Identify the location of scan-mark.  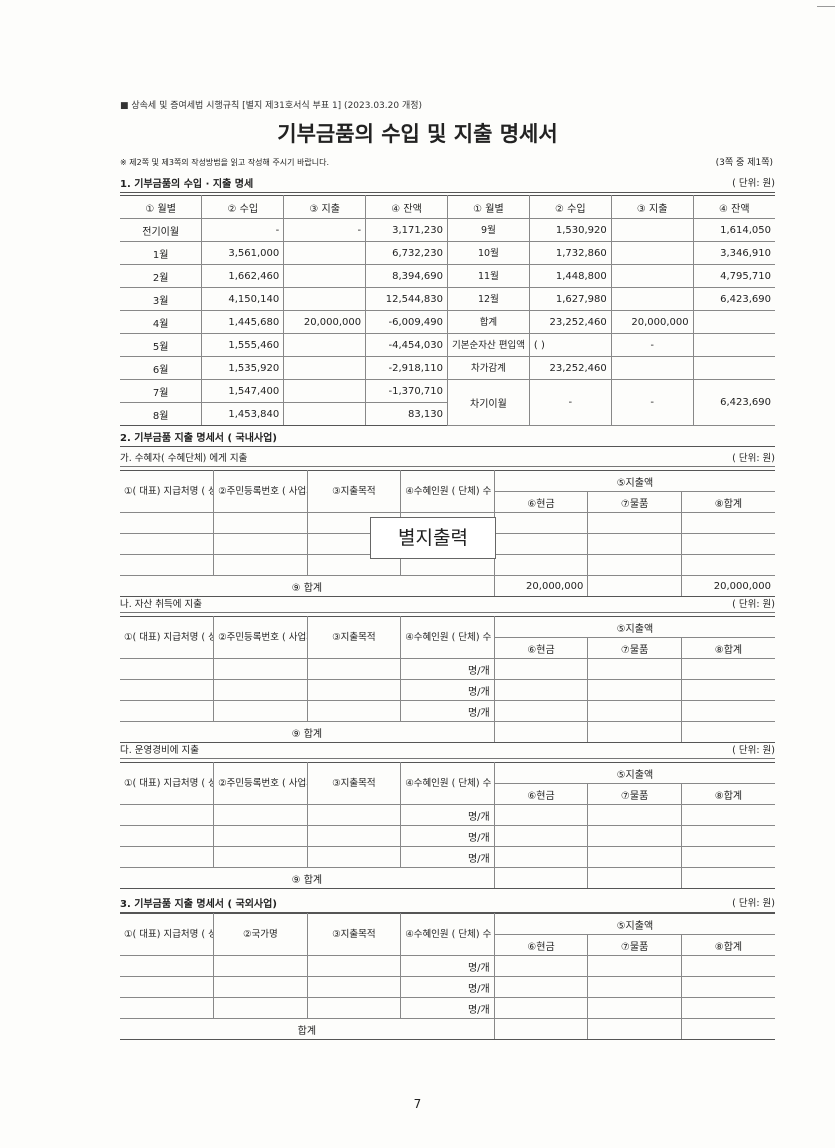
(826, 6).